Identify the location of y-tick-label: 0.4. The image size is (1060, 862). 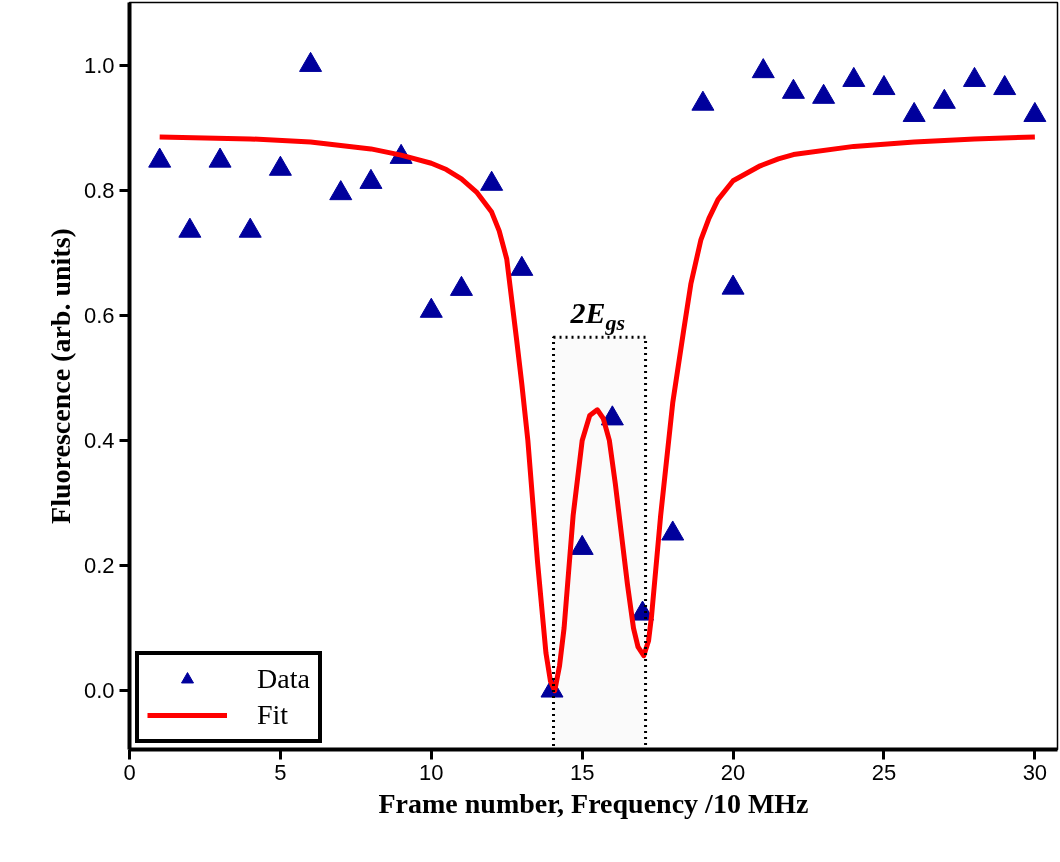
(99, 440).